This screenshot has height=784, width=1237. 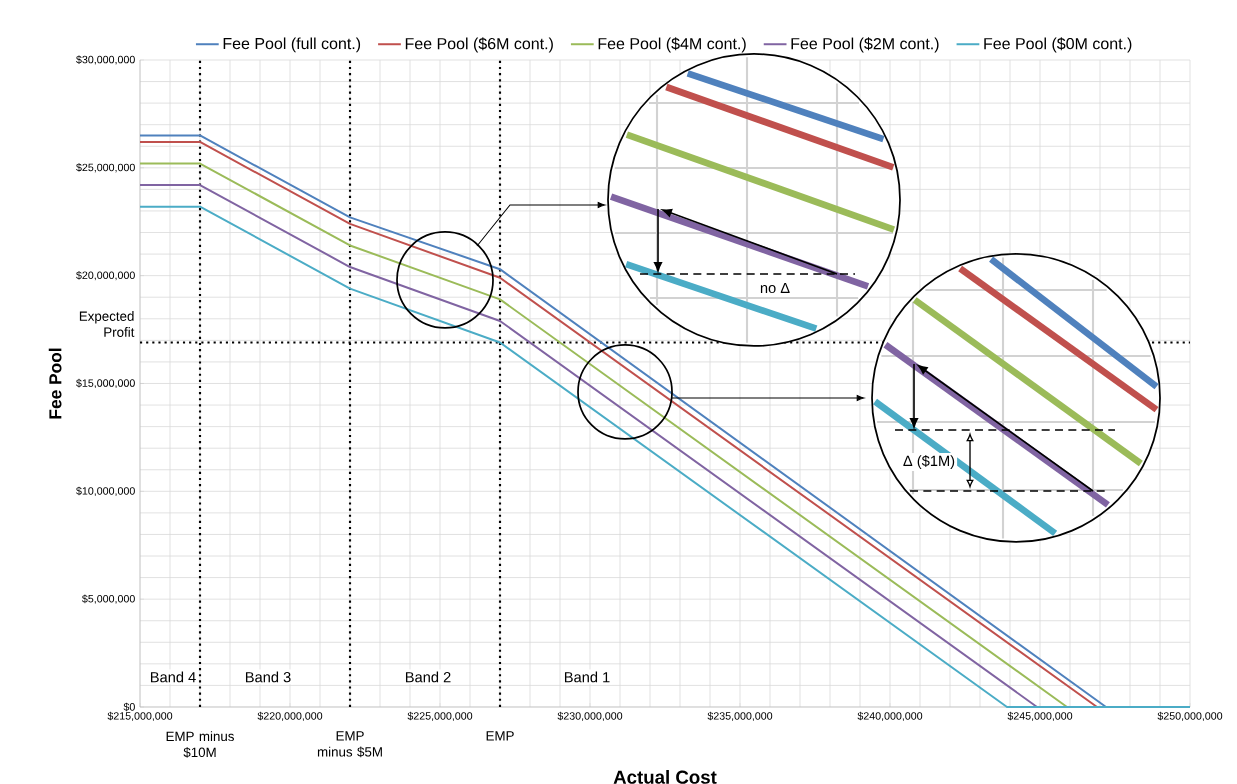 I want to click on legend-label: Fee Pool ($4M cont.), so click(x=672, y=45).